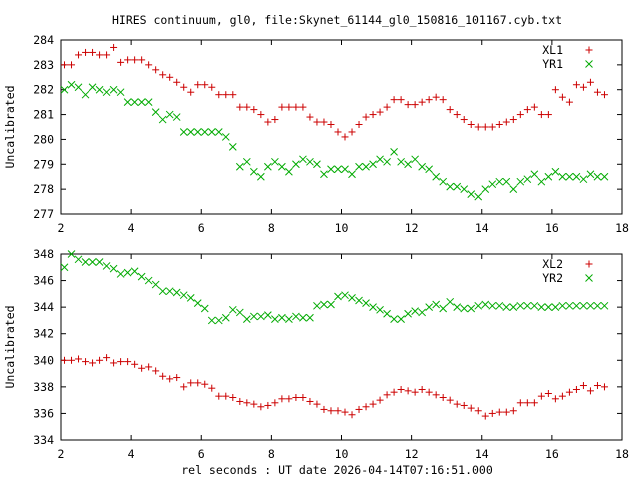 This screenshot has width=640, height=480. I want to click on x-tick-label: 14, so click(482, 454).